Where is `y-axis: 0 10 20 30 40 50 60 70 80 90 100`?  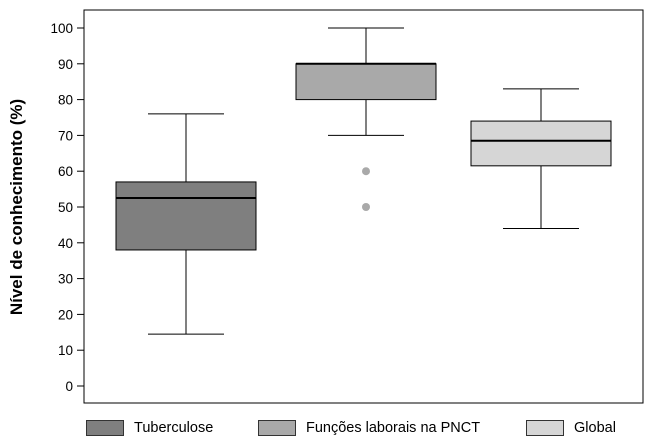
y-axis: 0 10 20 30 40 50 60 70 80 90 100 is located at coordinates (67, 207).